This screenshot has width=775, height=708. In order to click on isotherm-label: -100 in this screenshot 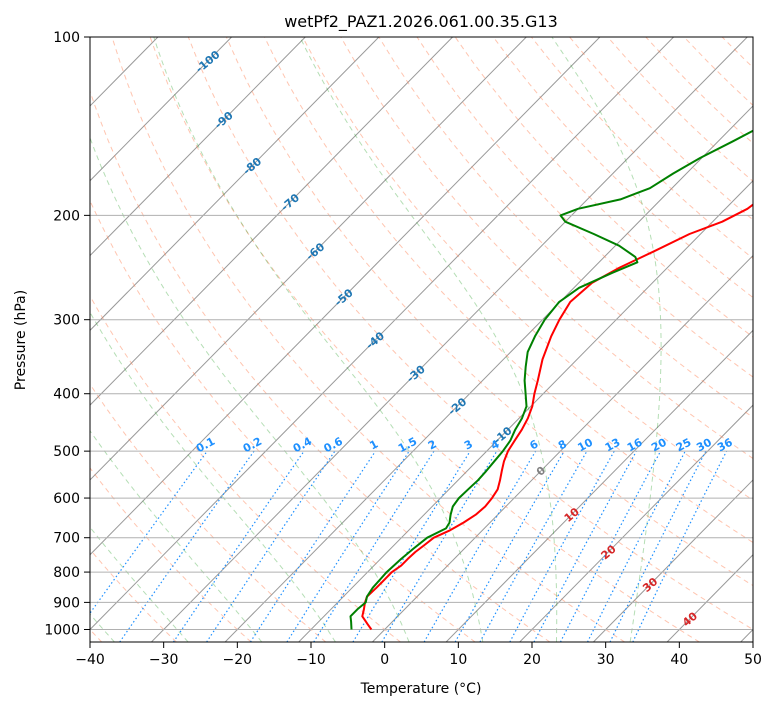, I will do `click(208, 62)`.